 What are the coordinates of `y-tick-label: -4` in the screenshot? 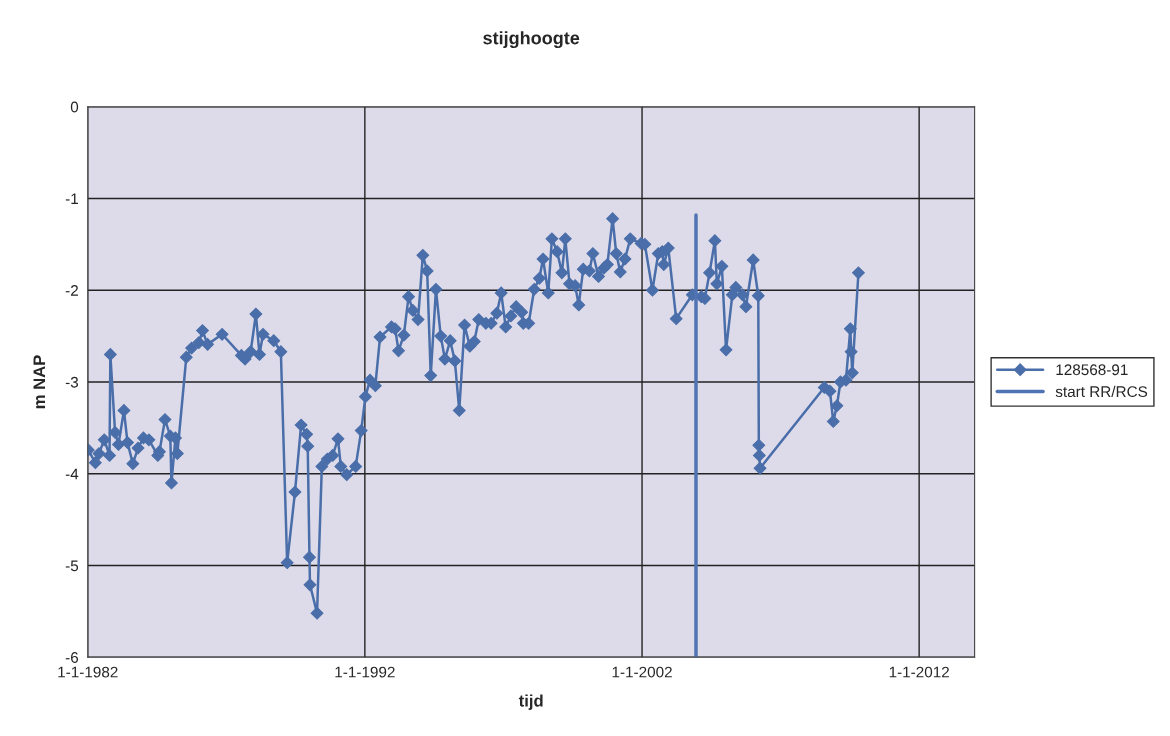 It's located at (72, 474).